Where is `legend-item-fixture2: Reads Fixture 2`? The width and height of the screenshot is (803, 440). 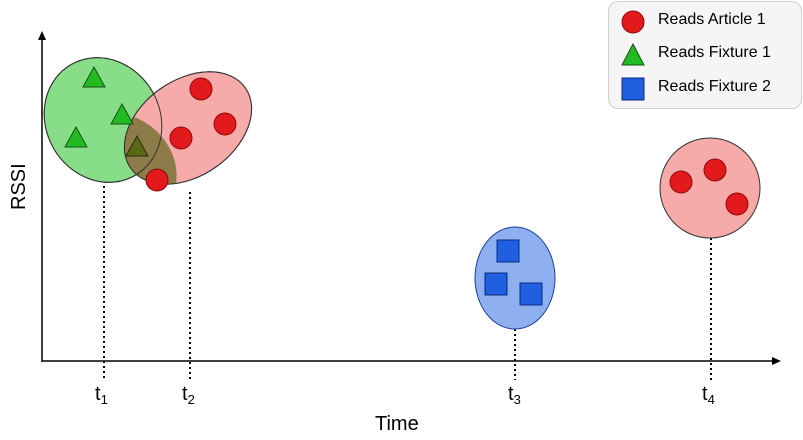 legend-item-fixture2: Reads Fixture 2 is located at coordinates (706, 88).